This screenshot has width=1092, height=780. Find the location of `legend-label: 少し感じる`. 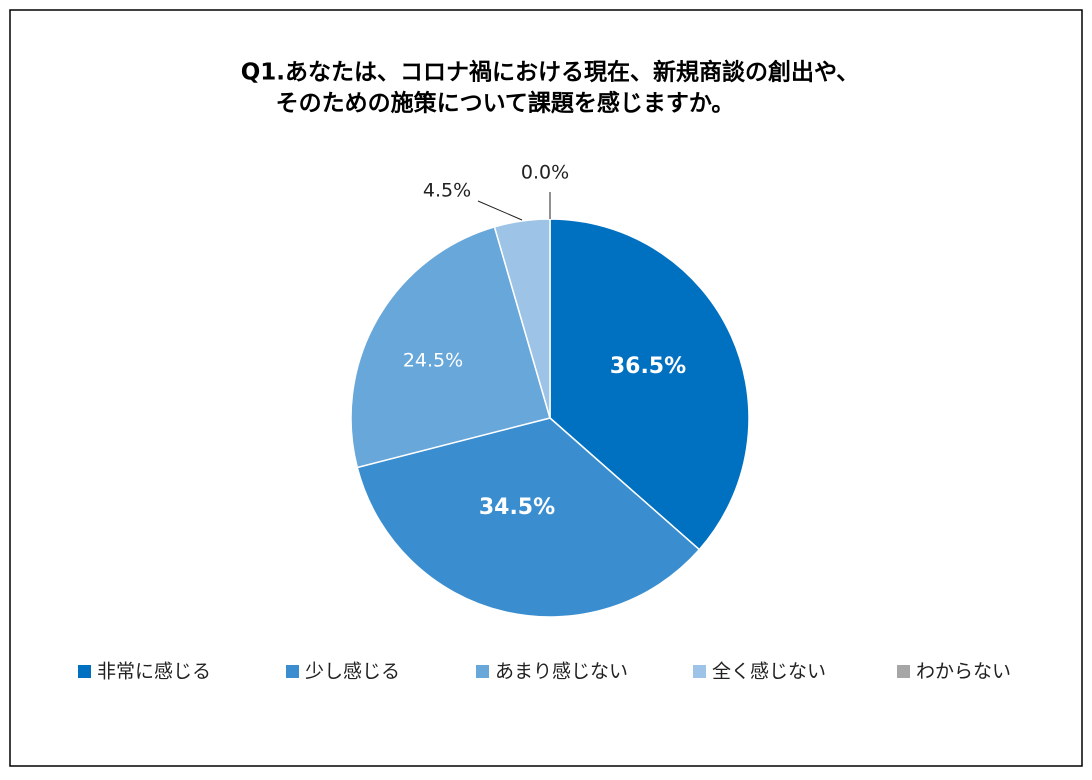

legend-label: 少し感じる is located at coordinates (352, 672).